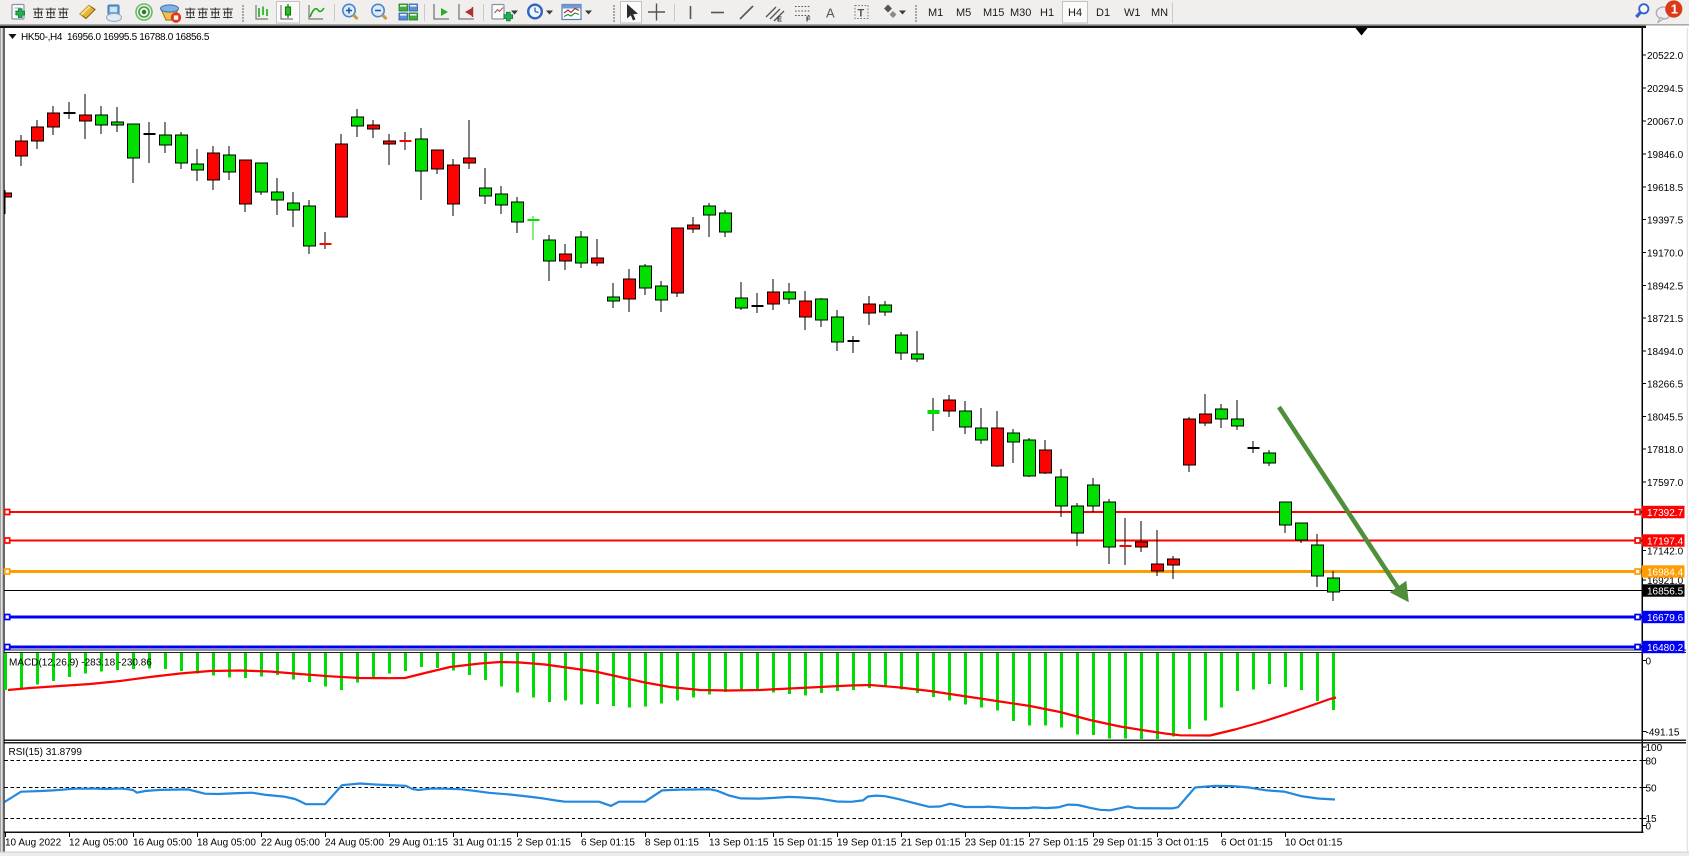 This screenshot has height=856, width=1689. I want to click on svg-text: 18266.5, so click(1665, 384).